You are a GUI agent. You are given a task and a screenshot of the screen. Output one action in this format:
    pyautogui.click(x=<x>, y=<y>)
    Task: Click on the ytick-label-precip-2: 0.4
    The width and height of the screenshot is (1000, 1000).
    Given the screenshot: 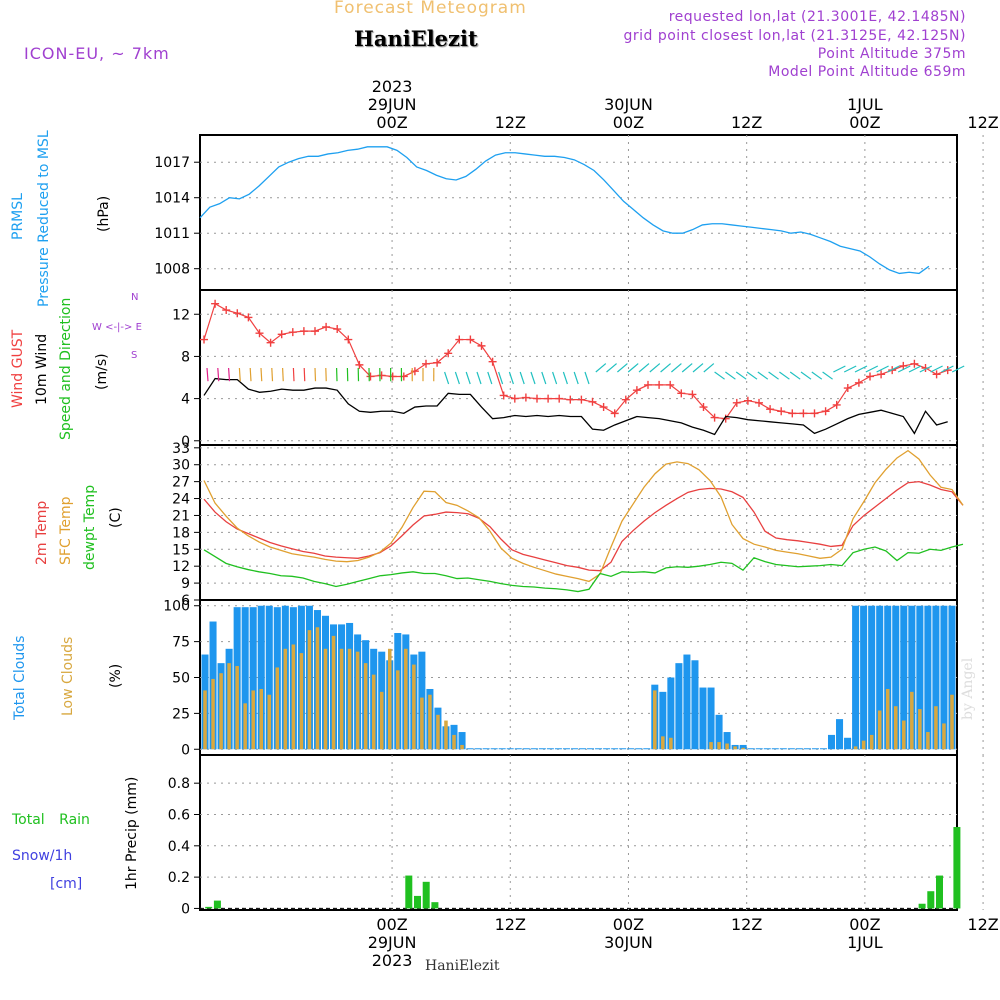 What is the action you would take?
    pyautogui.click(x=179, y=847)
    